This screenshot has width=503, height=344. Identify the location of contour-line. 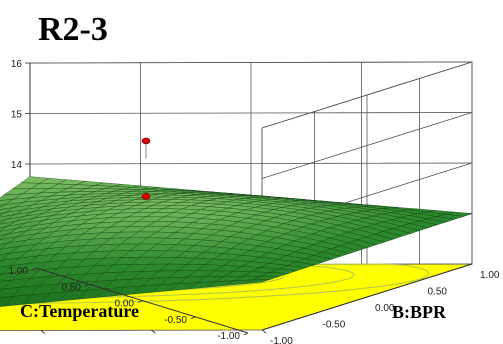
(215, 283).